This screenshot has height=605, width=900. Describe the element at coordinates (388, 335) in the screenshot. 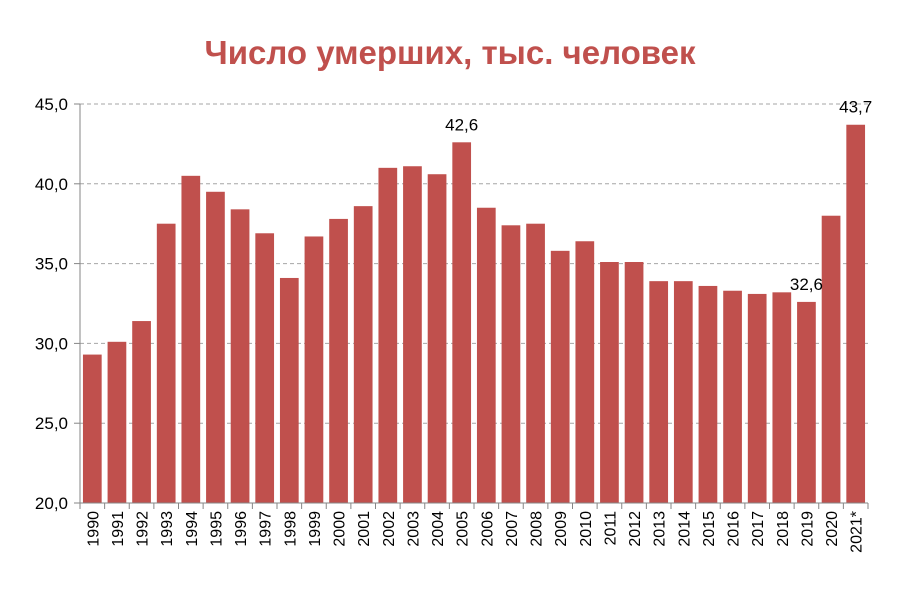

I see `bar-2002` at that location.